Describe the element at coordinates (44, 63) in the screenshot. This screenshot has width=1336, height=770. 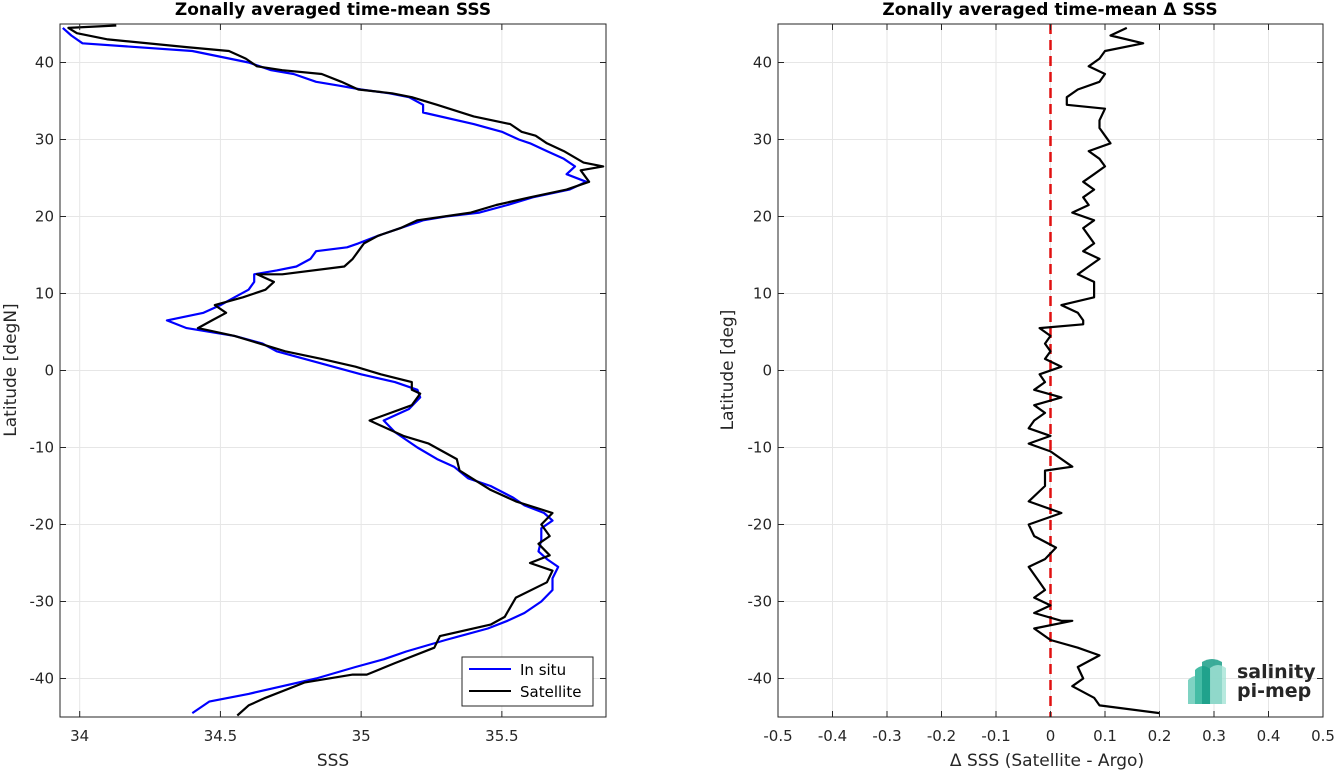
I see `left-y-tick-label: 40` at that location.